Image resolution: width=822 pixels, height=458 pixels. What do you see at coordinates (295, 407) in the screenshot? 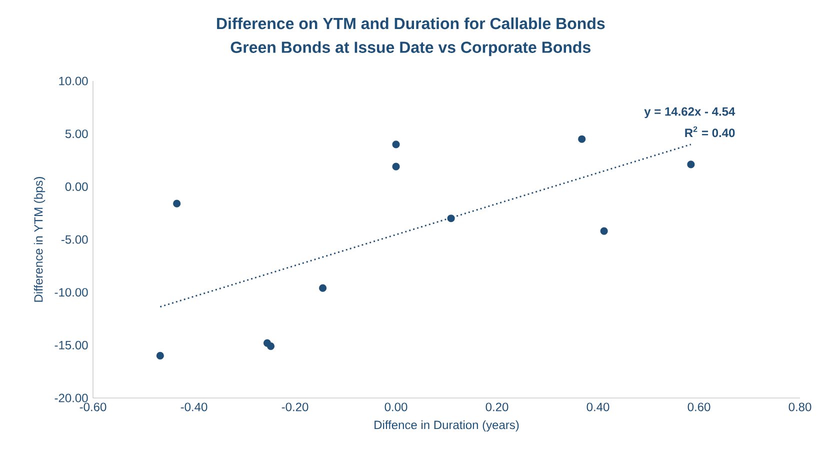
I see `x-tick-label: -0.20` at bounding box center [295, 407].